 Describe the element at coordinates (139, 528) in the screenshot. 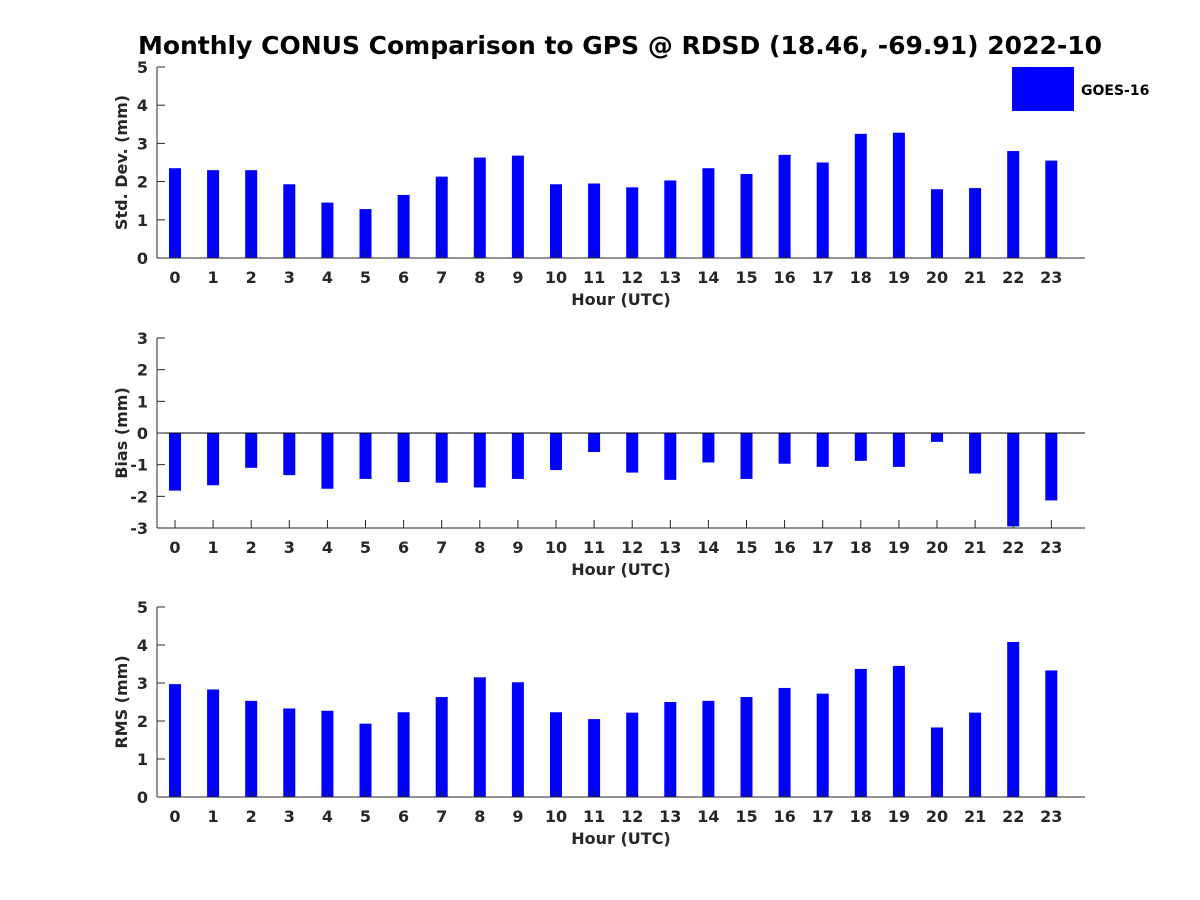

I see `y-tick-label: -3` at that location.